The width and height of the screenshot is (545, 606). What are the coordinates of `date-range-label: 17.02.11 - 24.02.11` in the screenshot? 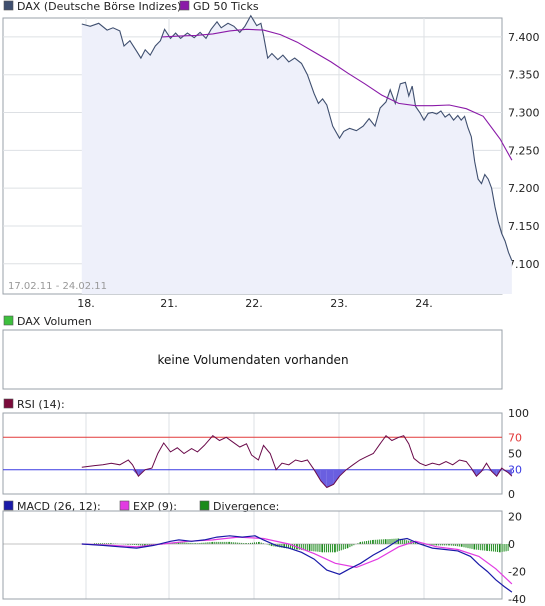 It's located at (57, 286).